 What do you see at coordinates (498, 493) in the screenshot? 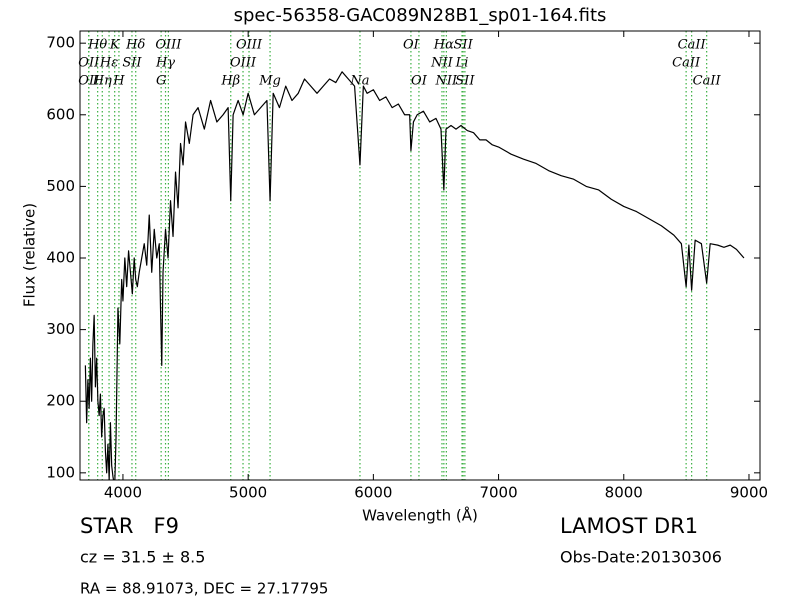
I see `x-tick-label: 7000` at bounding box center [498, 493].